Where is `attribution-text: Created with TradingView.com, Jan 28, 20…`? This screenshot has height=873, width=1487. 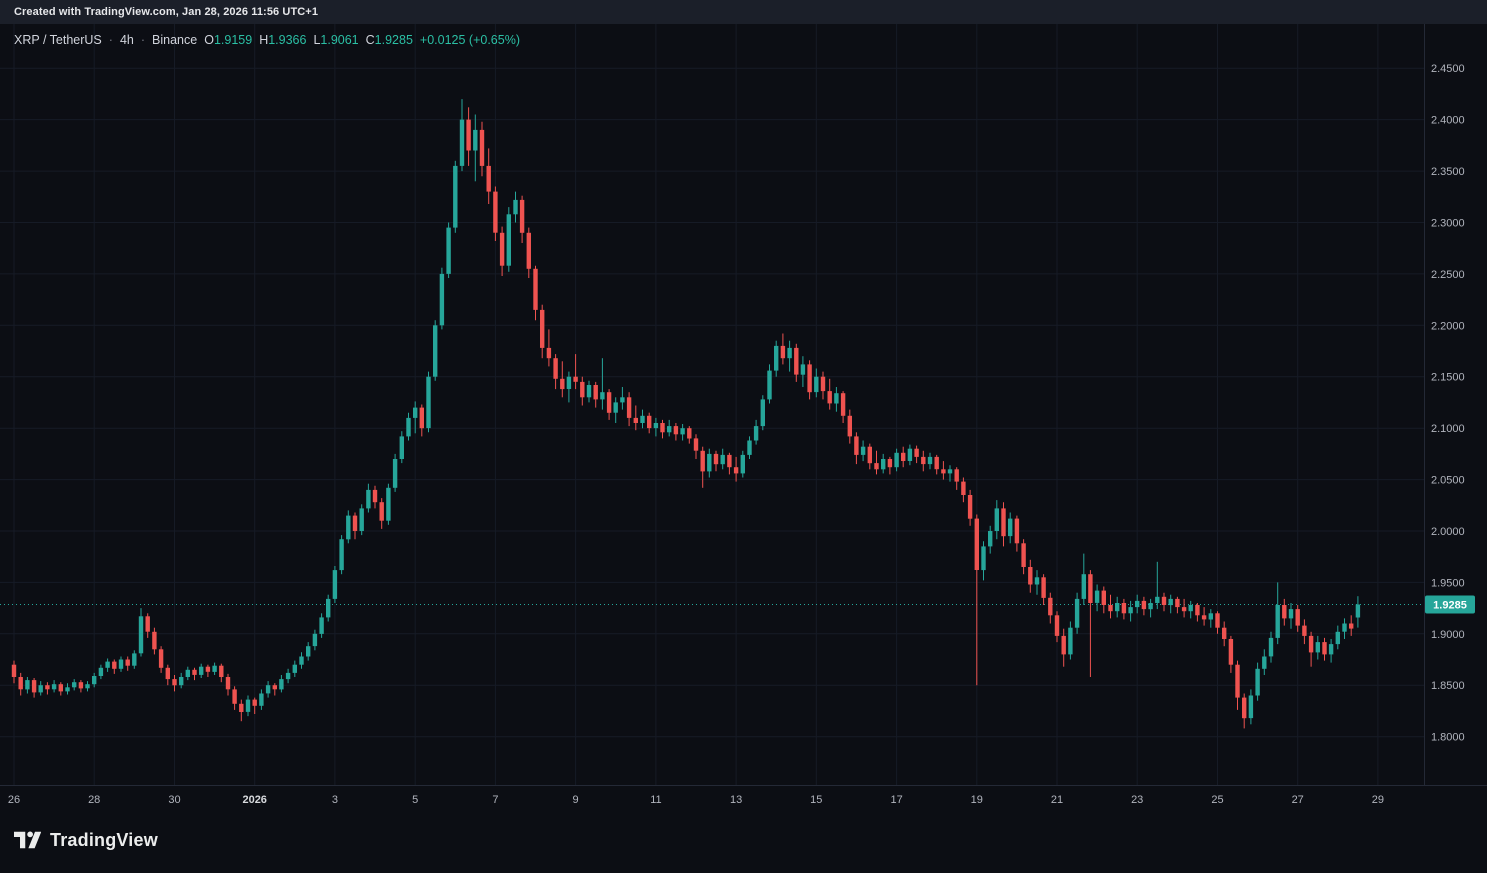
attribution-text: Created with TradingView.com, Jan 28, 20… is located at coordinates (166, 12).